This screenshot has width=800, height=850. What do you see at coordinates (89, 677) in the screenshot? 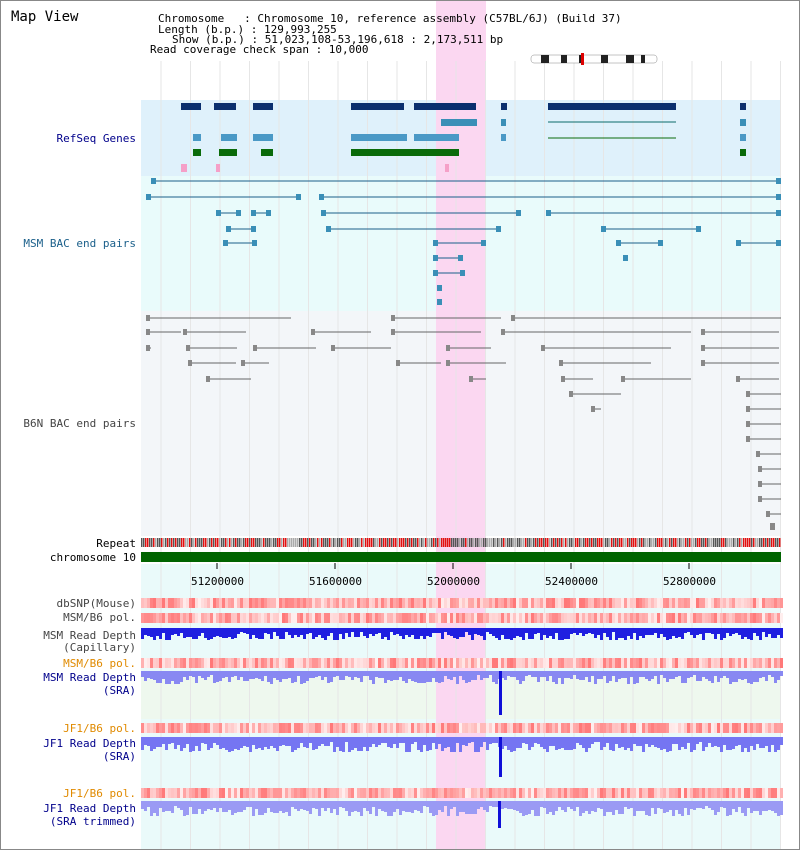
I see `track-label-msm-depth-sra: MSM Read Depth` at bounding box center [89, 677].